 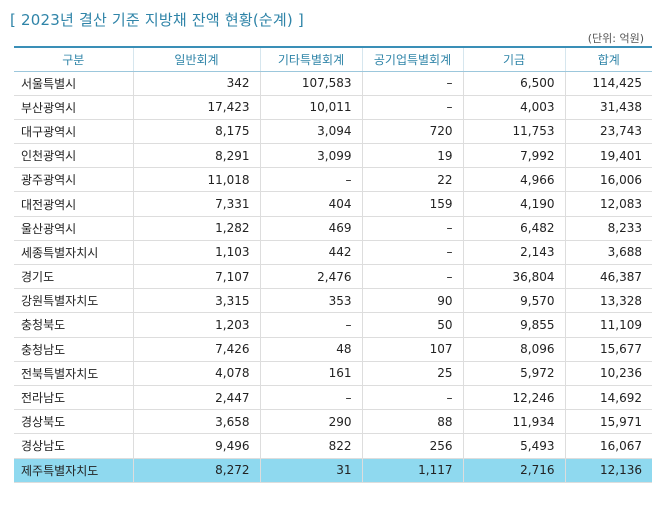 What do you see at coordinates (608, 228) in the screenshot?
I see `cell-total: 8,233` at bounding box center [608, 228].